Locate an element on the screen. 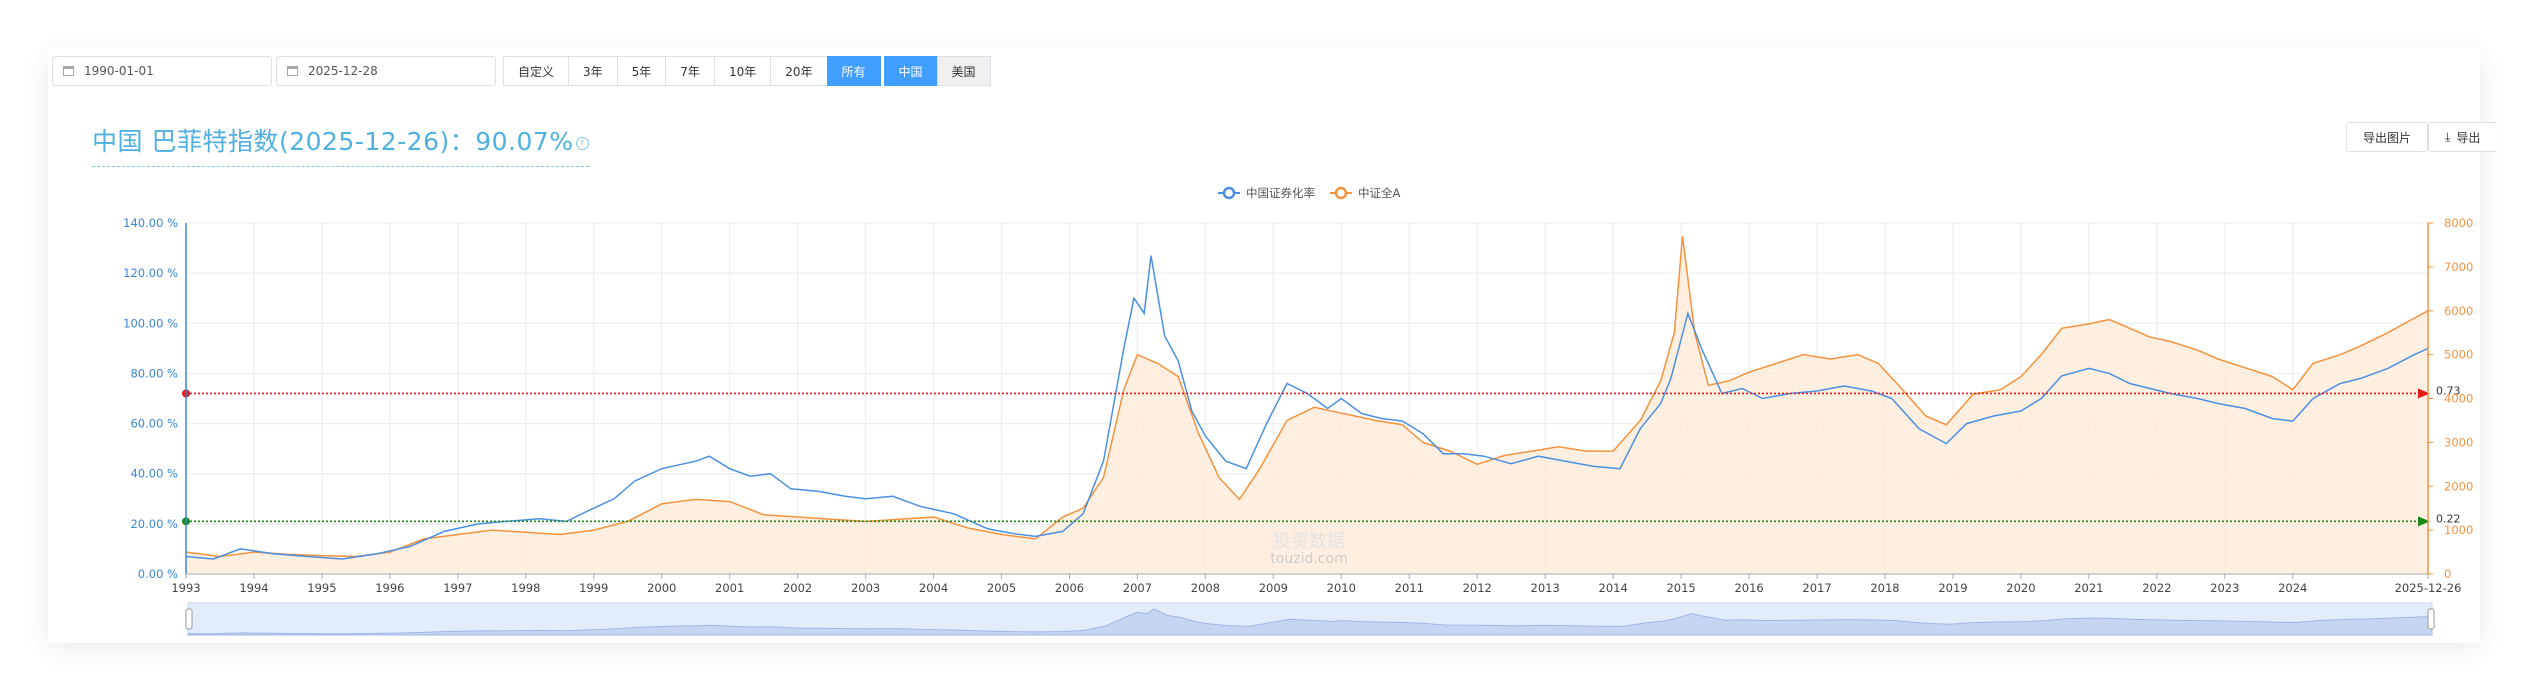 The width and height of the screenshot is (2529, 690). y-right-tick-label: 6000 is located at coordinates (2458, 311).